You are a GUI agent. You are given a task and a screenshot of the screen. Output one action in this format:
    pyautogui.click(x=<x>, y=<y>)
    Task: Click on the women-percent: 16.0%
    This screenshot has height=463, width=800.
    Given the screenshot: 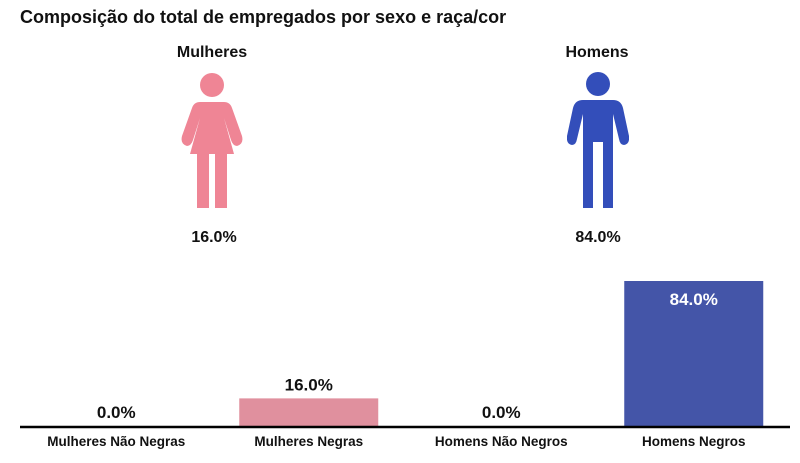 What is the action you would take?
    pyautogui.click(x=214, y=237)
    